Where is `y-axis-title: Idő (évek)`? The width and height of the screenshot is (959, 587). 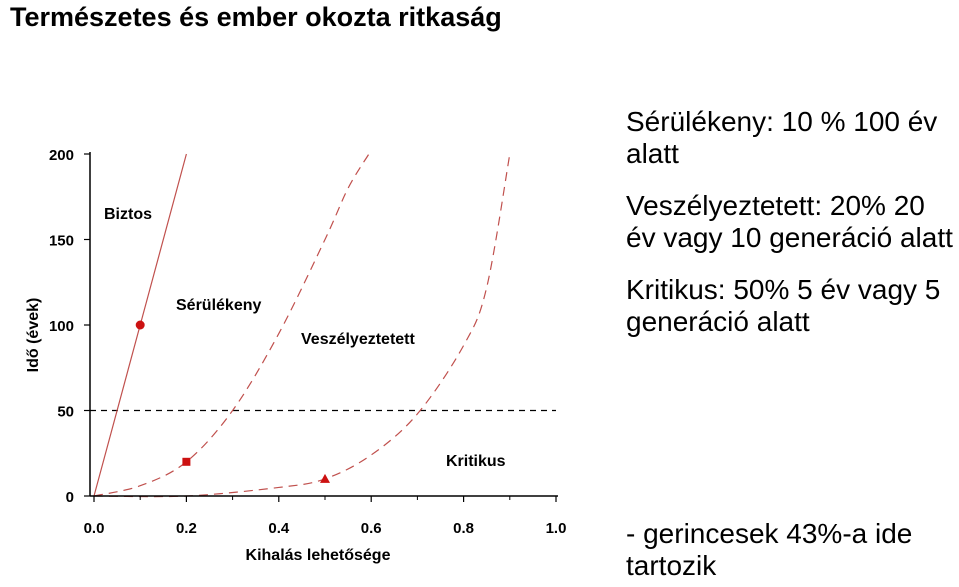
y-axis-title: Idő (évek) is located at coordinates (33, 335).